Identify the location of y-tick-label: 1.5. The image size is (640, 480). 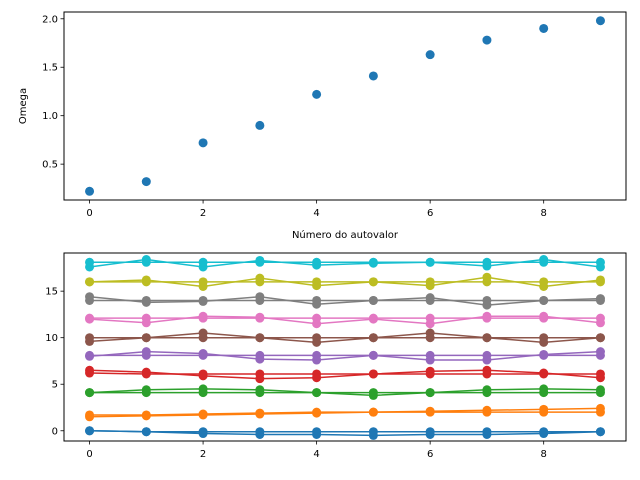
(50, 68).